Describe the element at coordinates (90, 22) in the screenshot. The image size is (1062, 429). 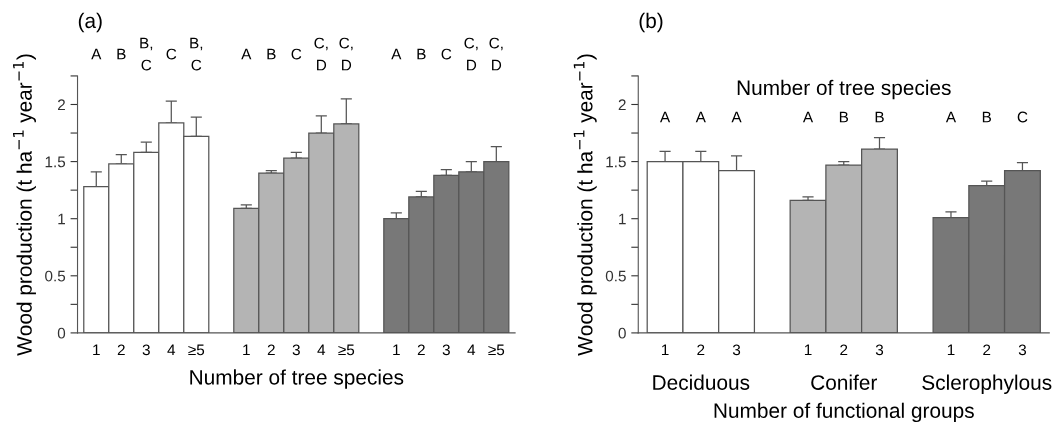
I see `text: (a)` at that location.